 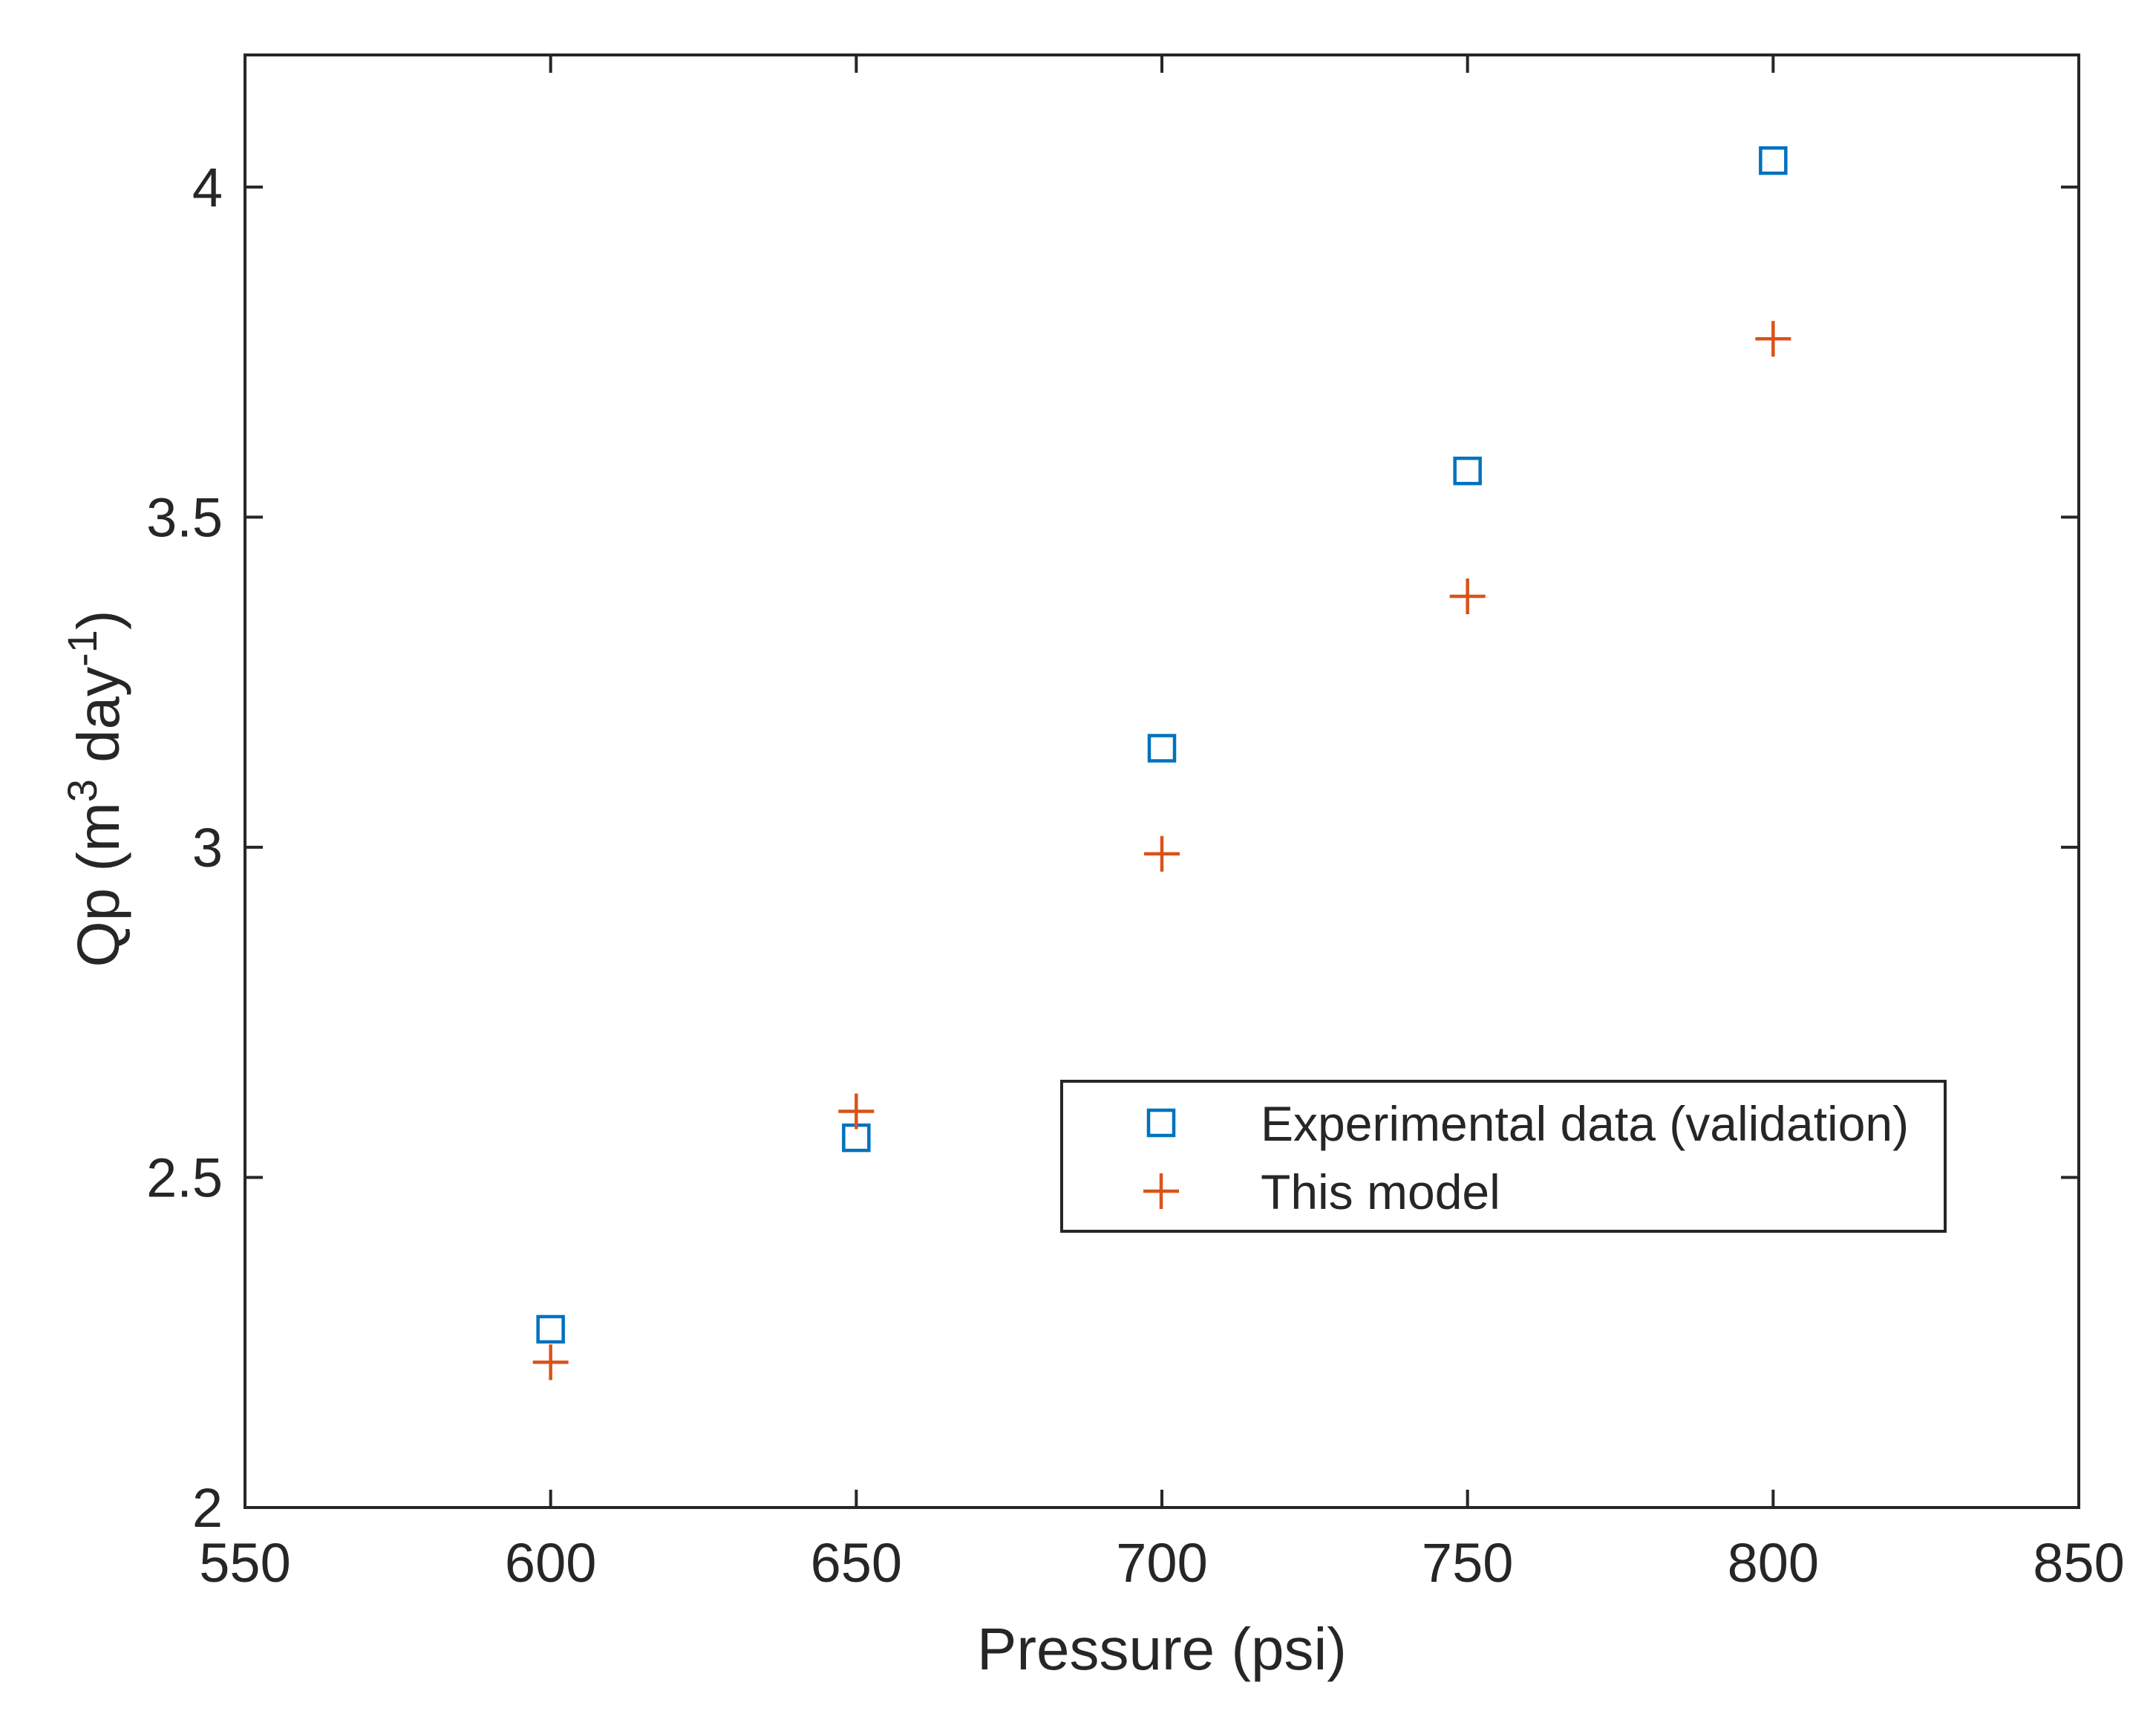 What do you see at coordinates (1585, 1123) in the screenshot?
I see `legend-label-experimental: Experimental data (validation)` at bounding box center [1585, 1123].